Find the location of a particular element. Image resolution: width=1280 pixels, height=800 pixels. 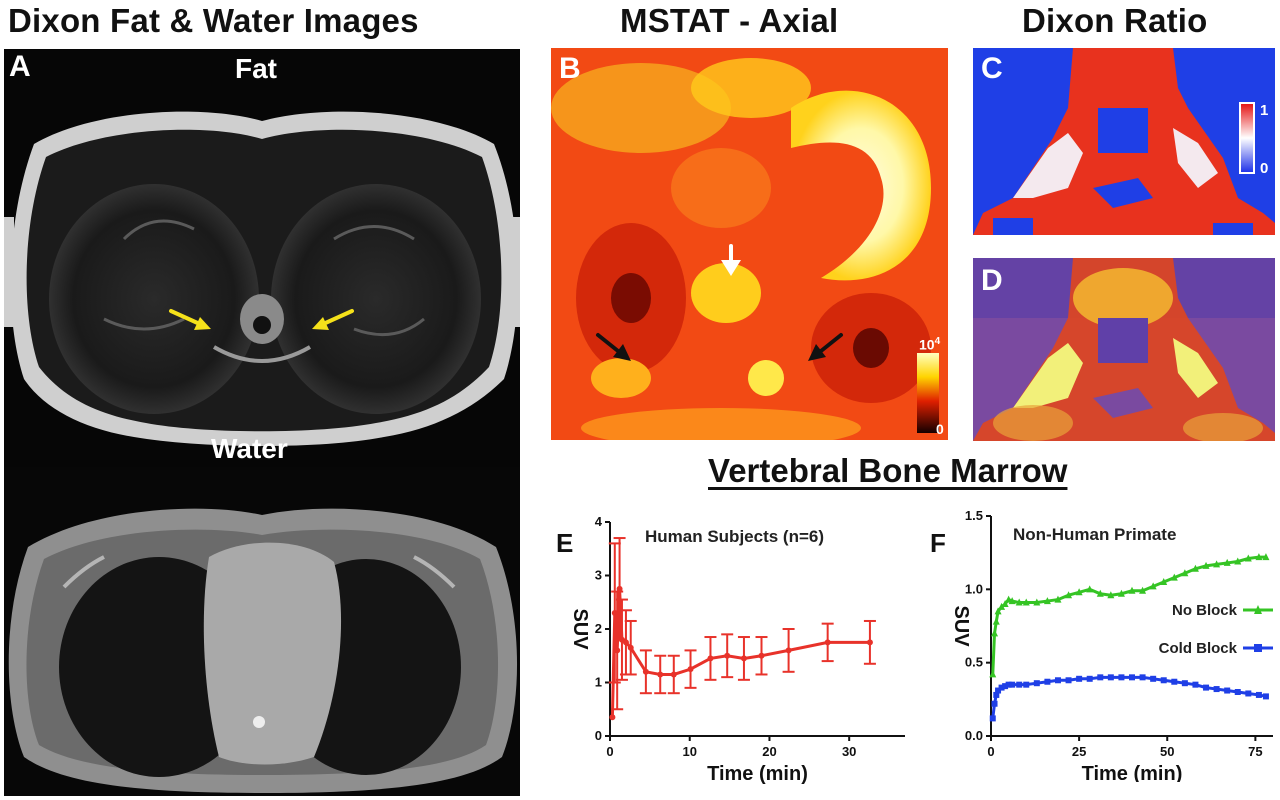

panel-c-dixon-ratio-map: C 1 0 is located at coordinates (1124, 141).